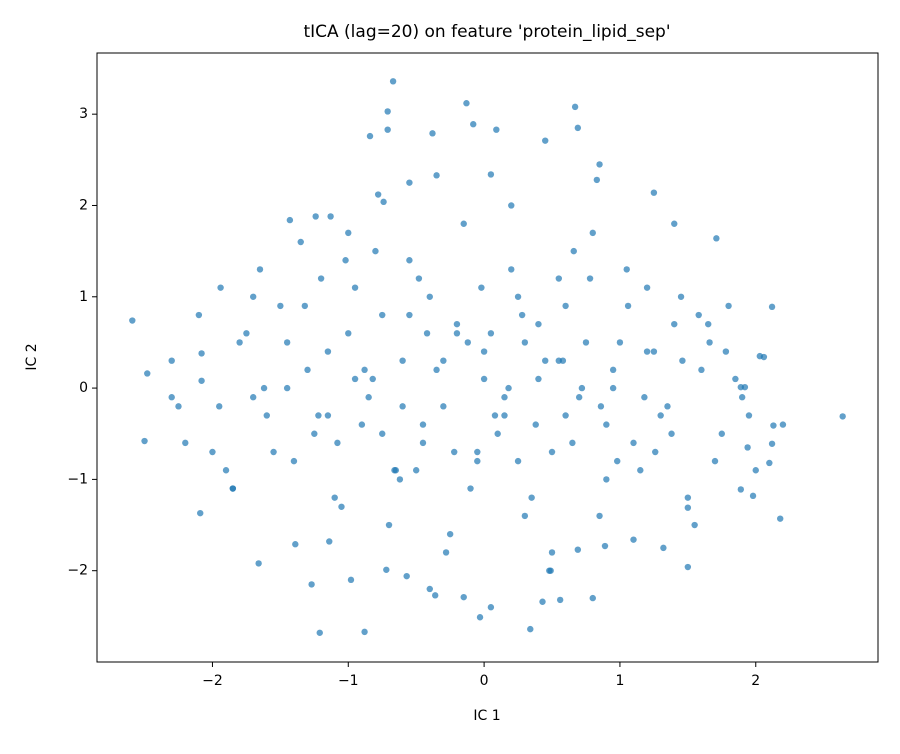 The height and width of the screenshot is (754, 900). Describe the element at coordinates (77, 571) in the screenshot. I see `y-tick-label: −2` at that location.